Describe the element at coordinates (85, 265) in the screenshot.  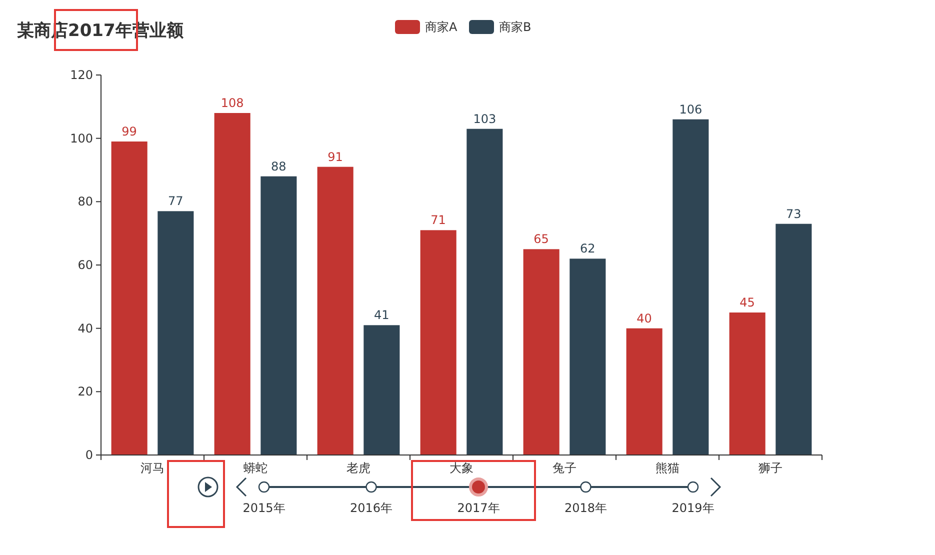
I see `y-tick-label: 60` at that location.